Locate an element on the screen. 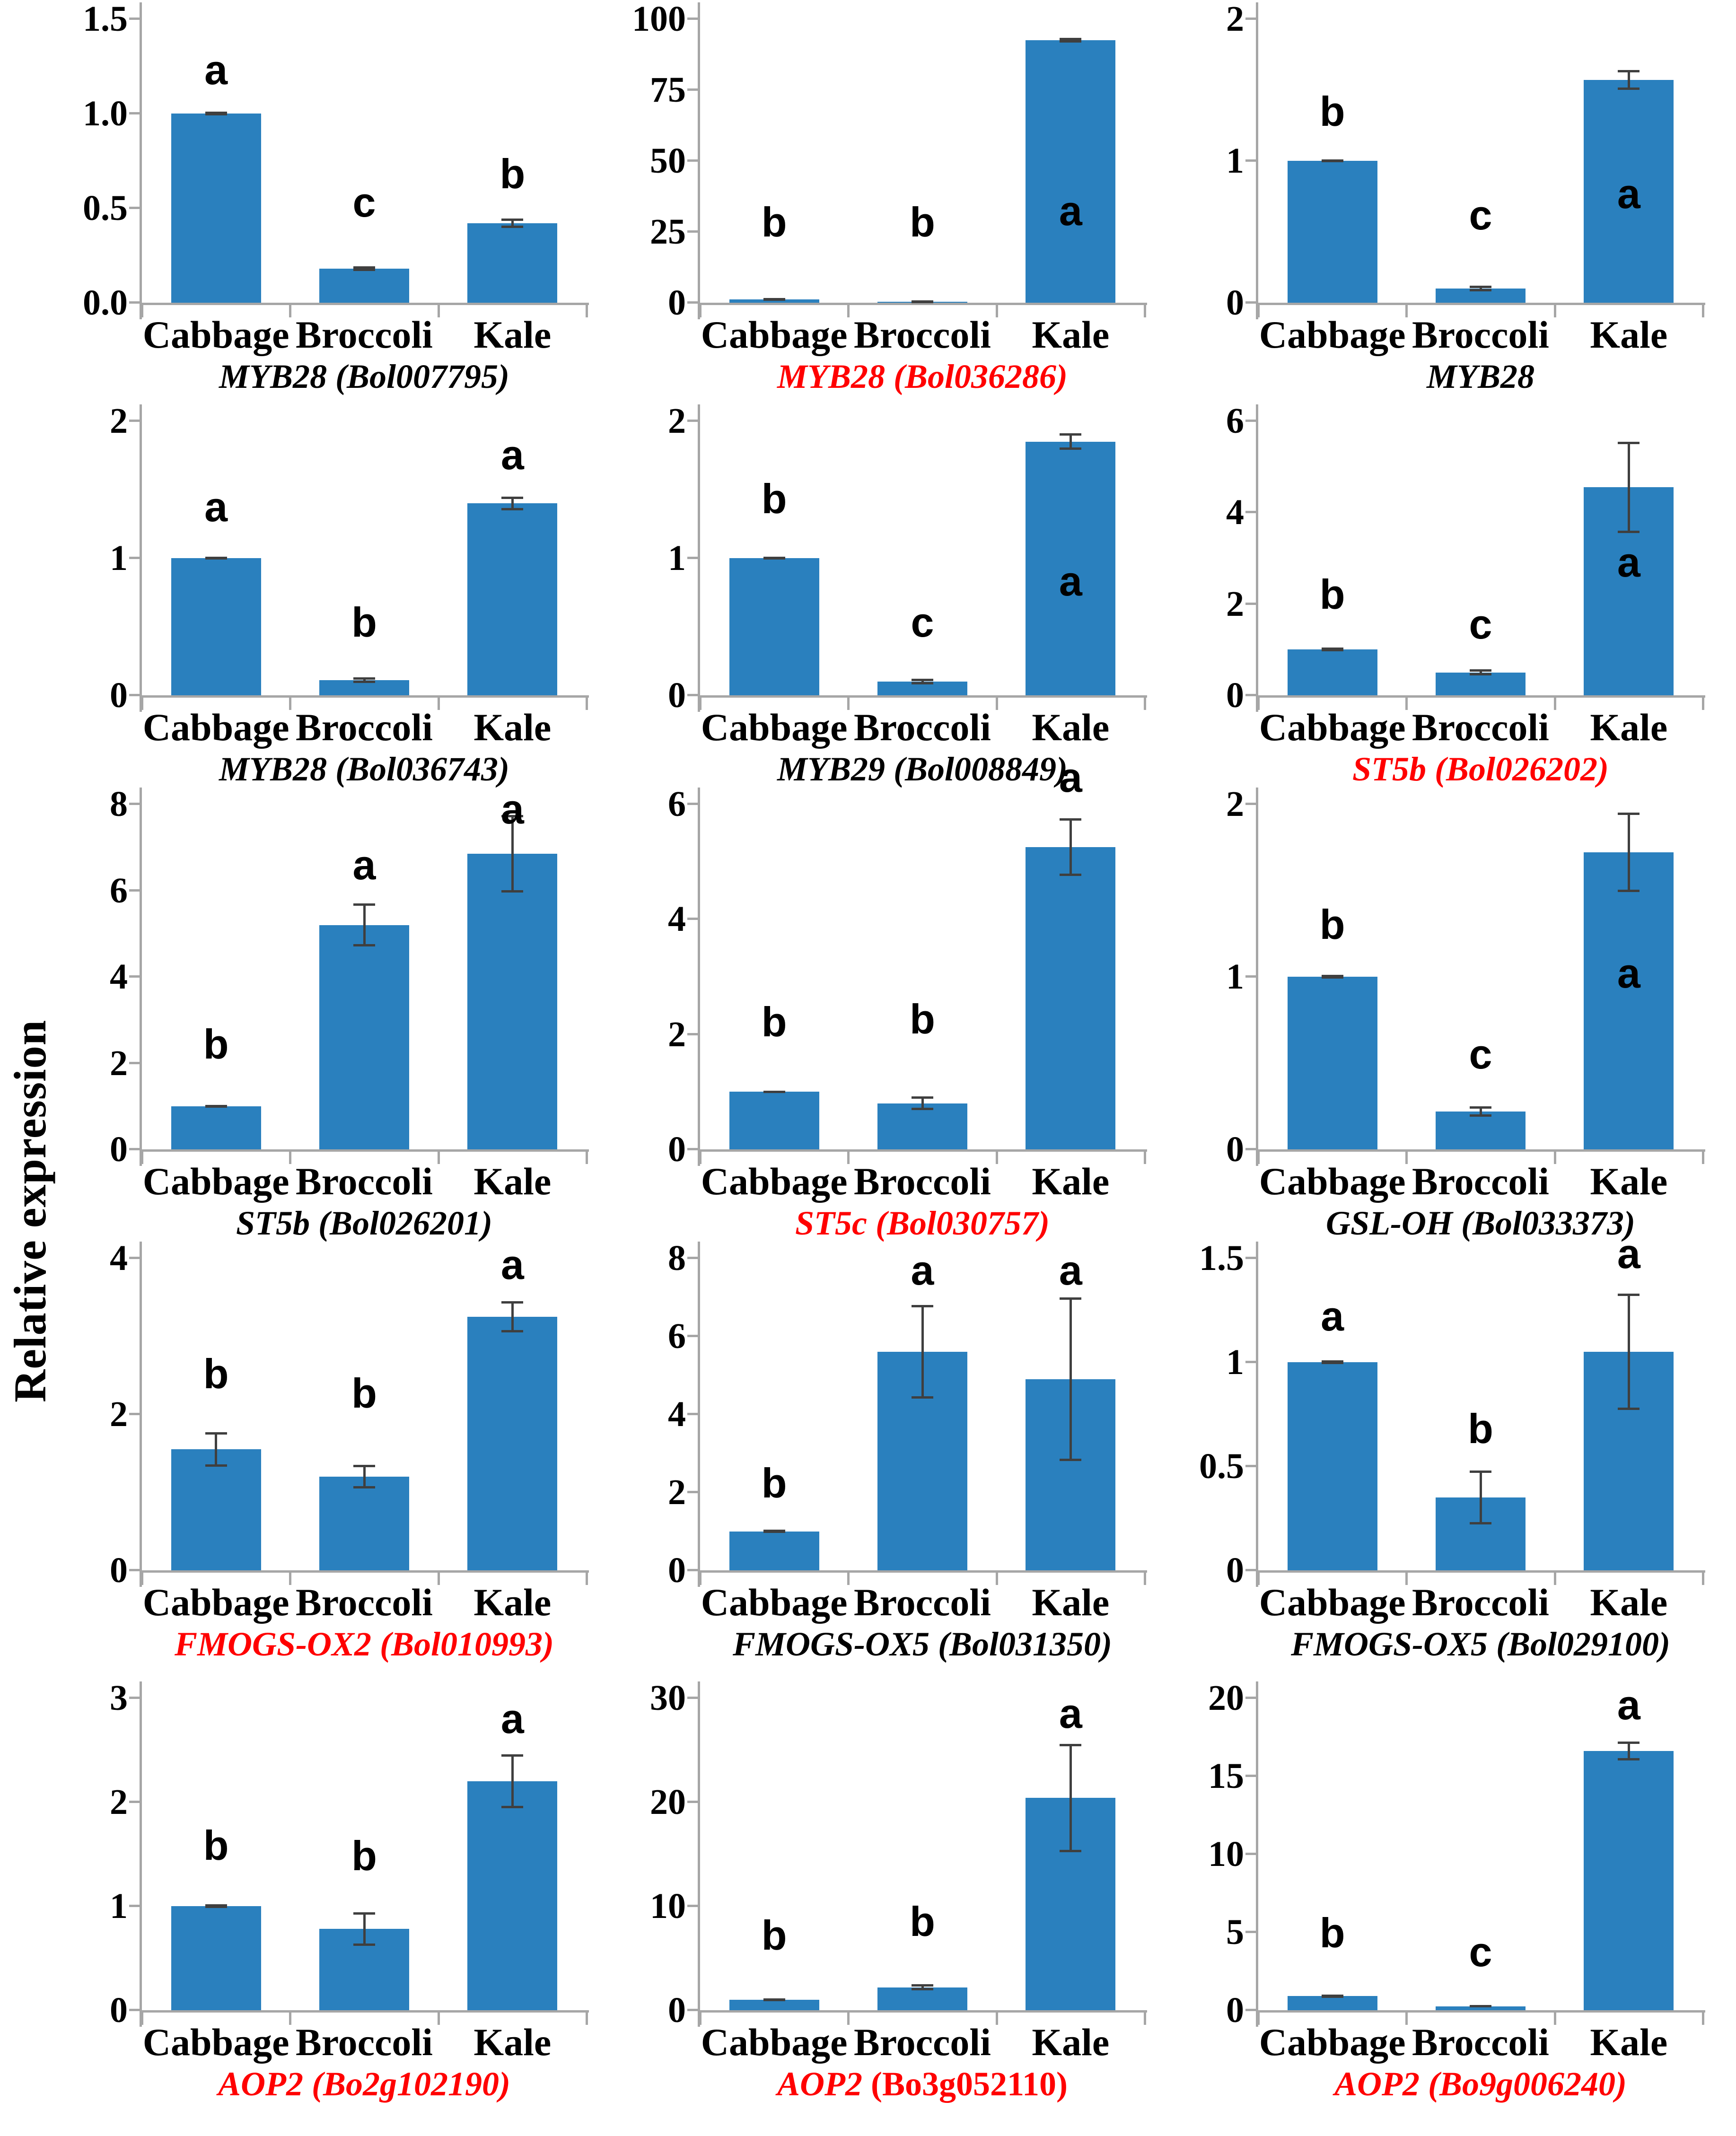  y-tick-label: 2 is located at coordinates (1235, 804).